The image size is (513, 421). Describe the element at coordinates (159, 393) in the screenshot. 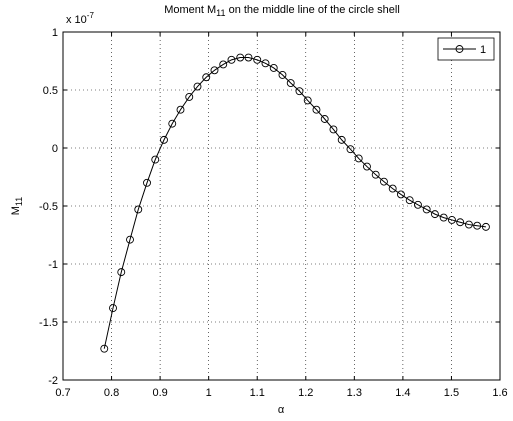

I see `x-tick-label: 0.9` at that location.